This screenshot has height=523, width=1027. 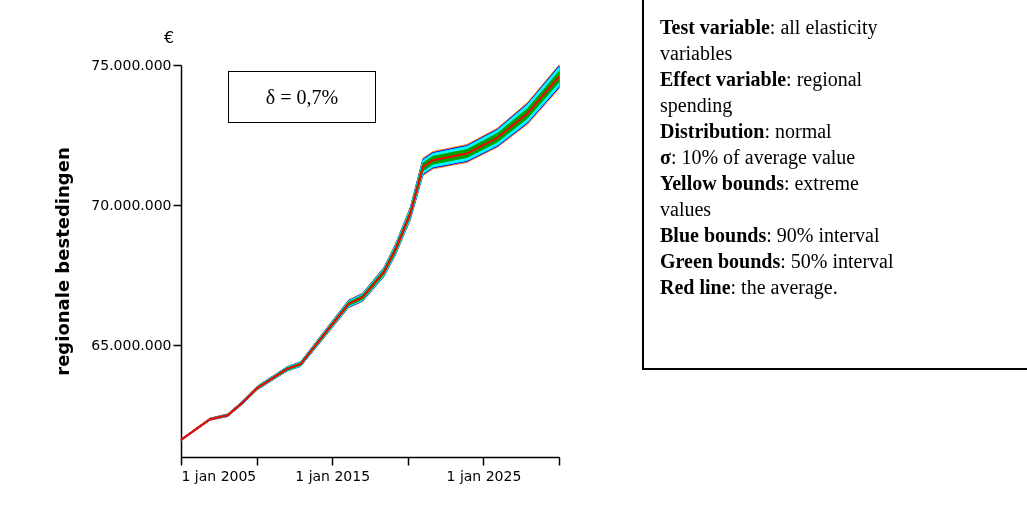 I want to click on y-tick-label: 75.000.000, so click(x=131, y=64).